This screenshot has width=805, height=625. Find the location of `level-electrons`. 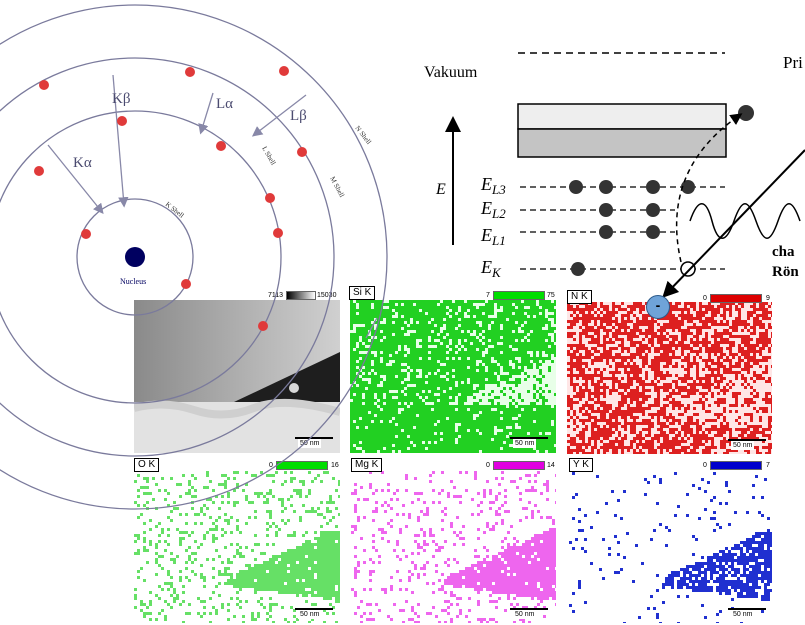

level-electrons is located at coordinates (661, 190).